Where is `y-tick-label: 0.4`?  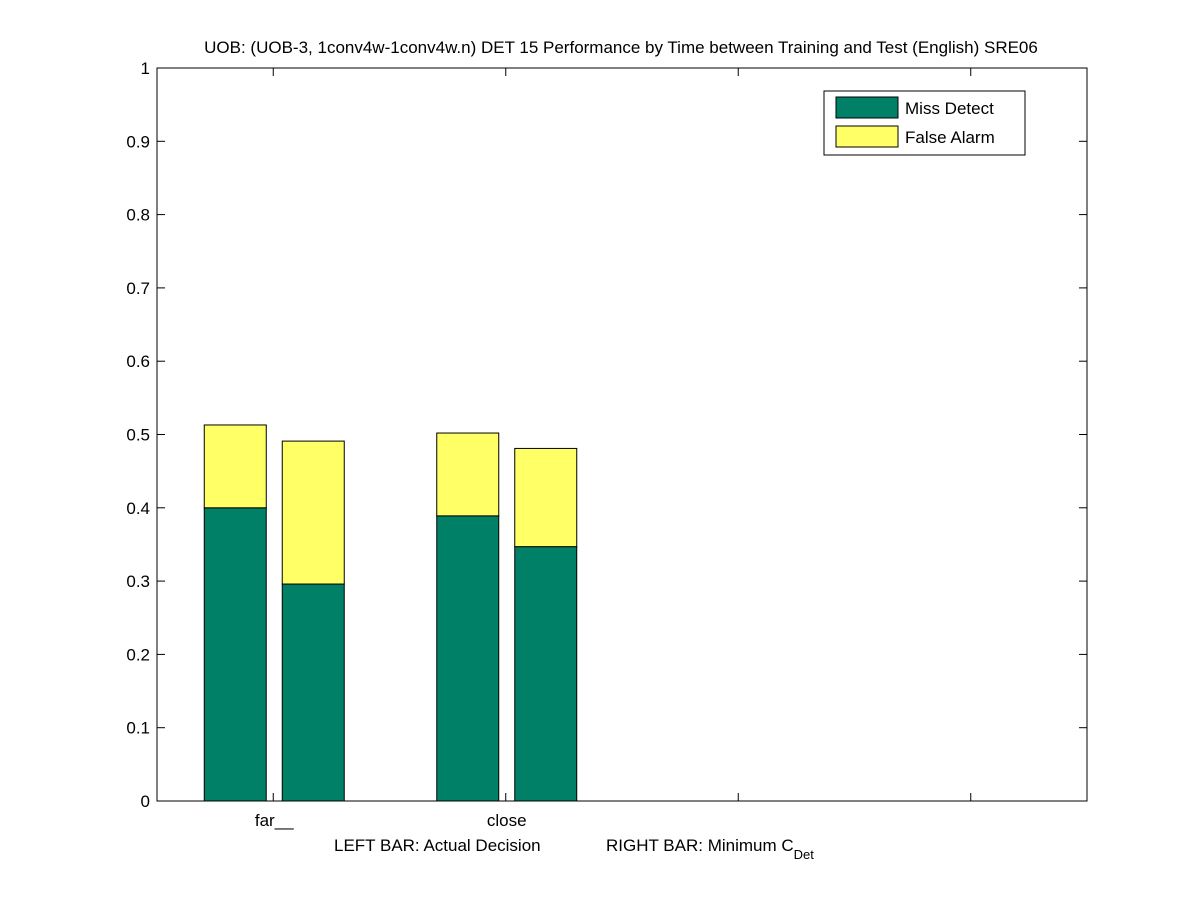
y-tick-label: 0.4 is located at coordinates (138, 508).